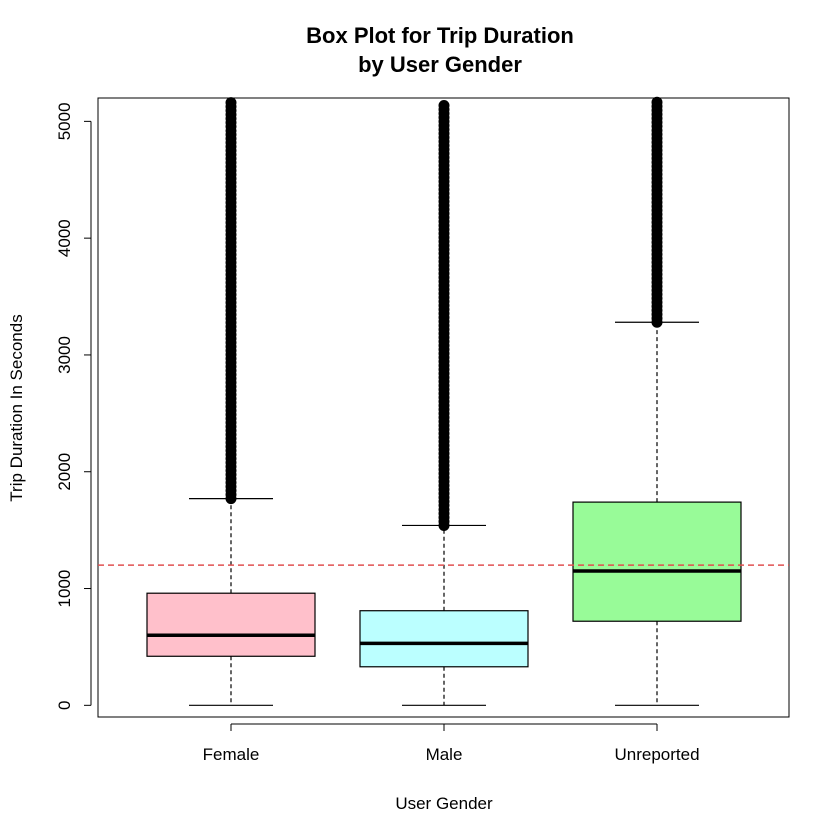 This screenshot has width=840, height=840. Describe the element at coordinates (444, 639) in the screenshot. I see `box-male` at that location.